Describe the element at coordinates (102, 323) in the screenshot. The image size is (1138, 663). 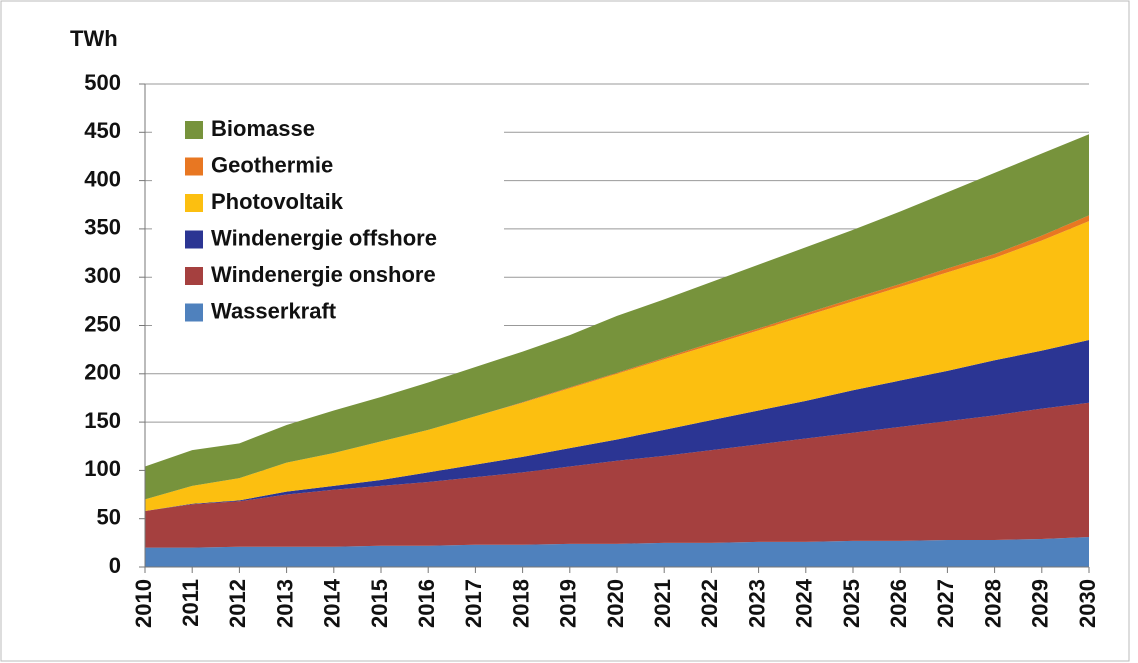
I see `y-tick-label: 250` at that location.